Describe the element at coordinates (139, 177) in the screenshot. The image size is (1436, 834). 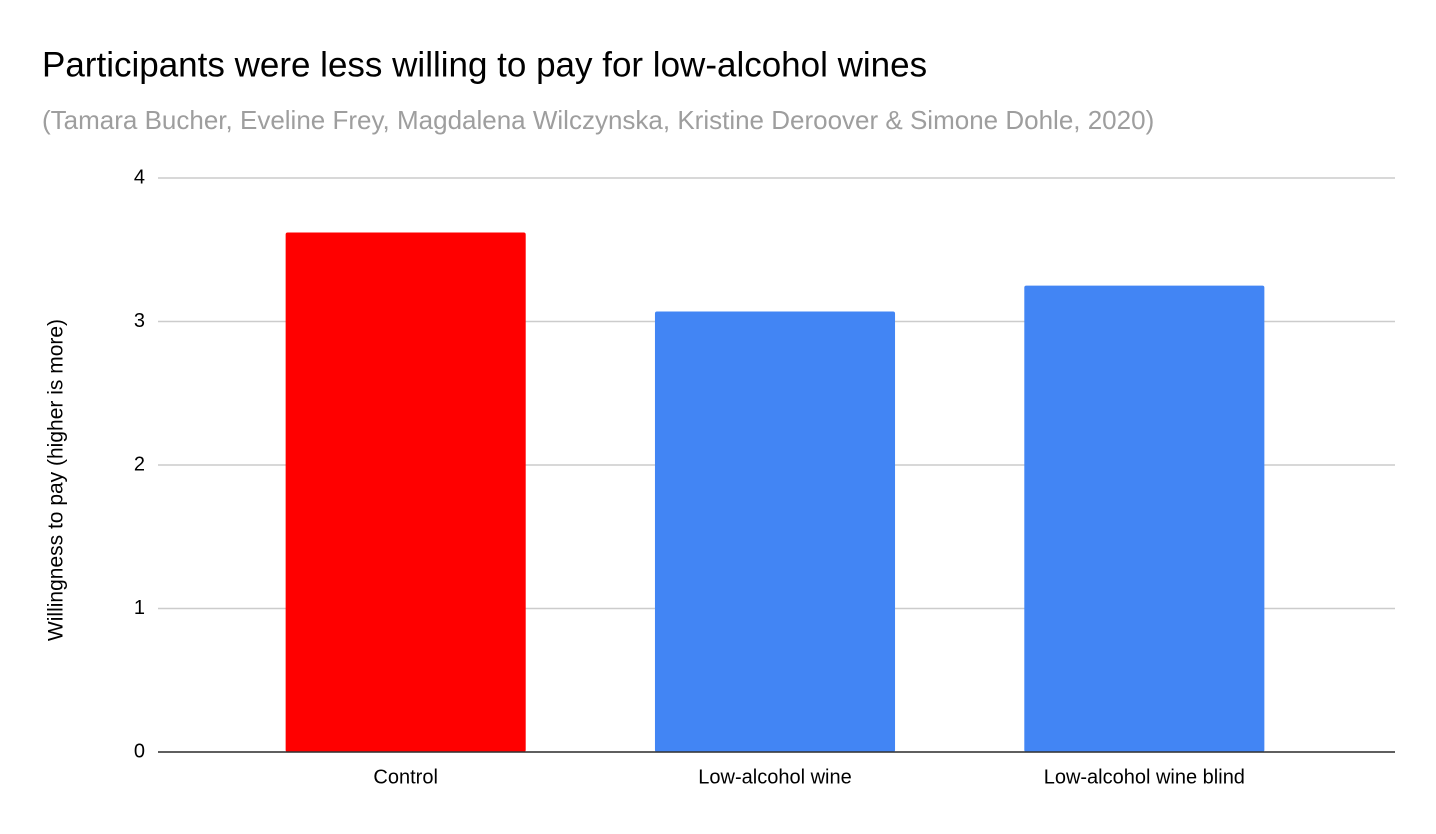
I see `y-tick-label: 4` at that location.